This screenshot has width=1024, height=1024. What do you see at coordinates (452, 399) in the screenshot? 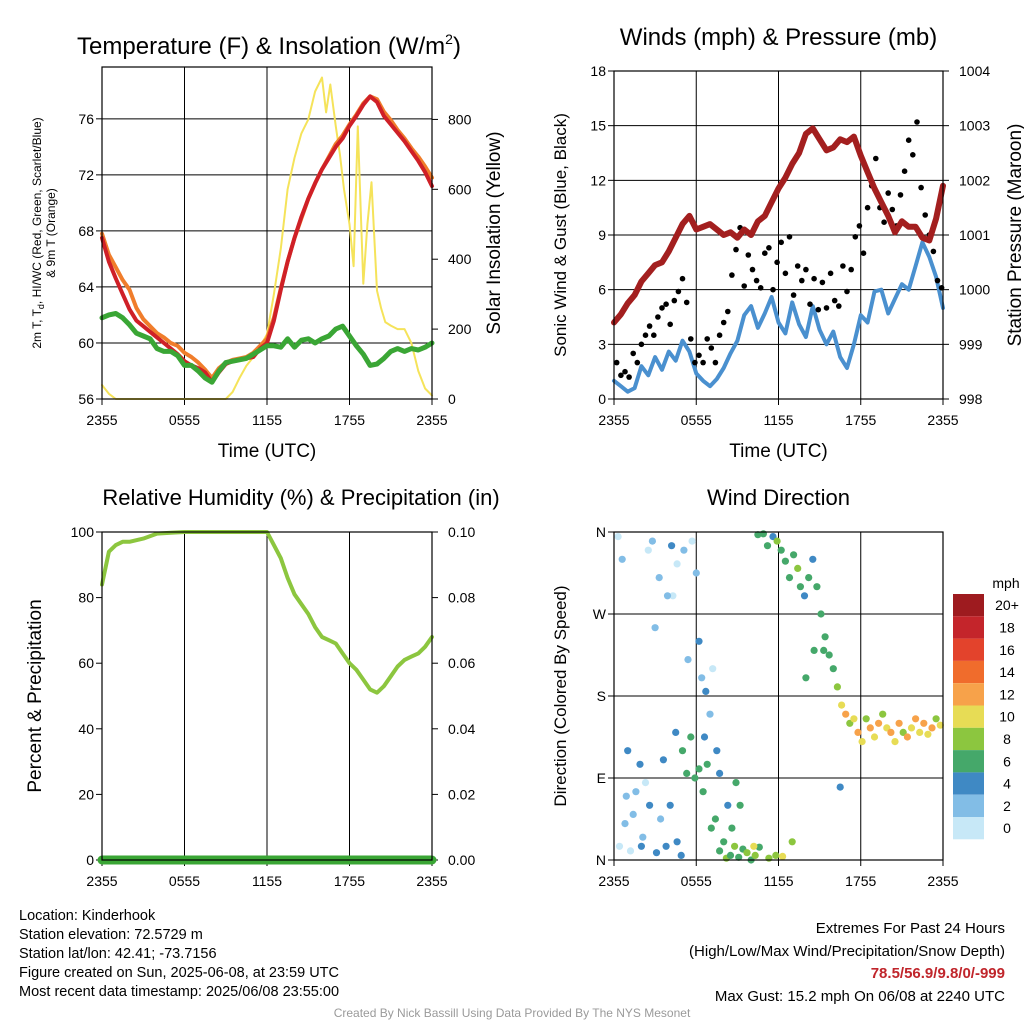
I see `y-right-tick-label: 0` at bounding box center [452, 399].